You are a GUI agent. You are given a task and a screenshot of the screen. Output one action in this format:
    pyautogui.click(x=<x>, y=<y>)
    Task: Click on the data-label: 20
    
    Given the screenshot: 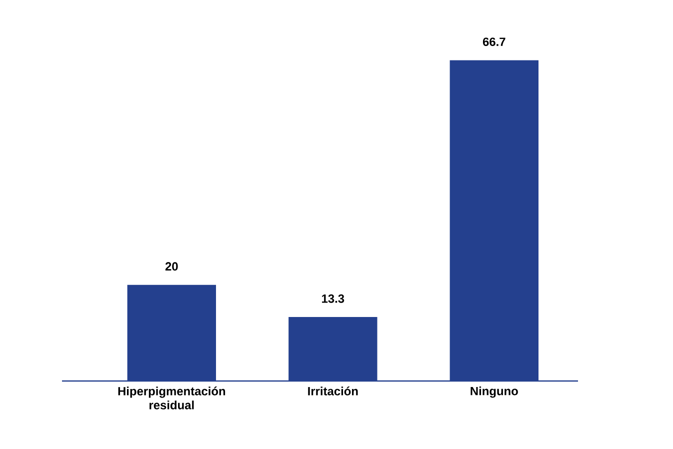 What is the action you would take?
    pyautogui.click(x=171, y=266)
    